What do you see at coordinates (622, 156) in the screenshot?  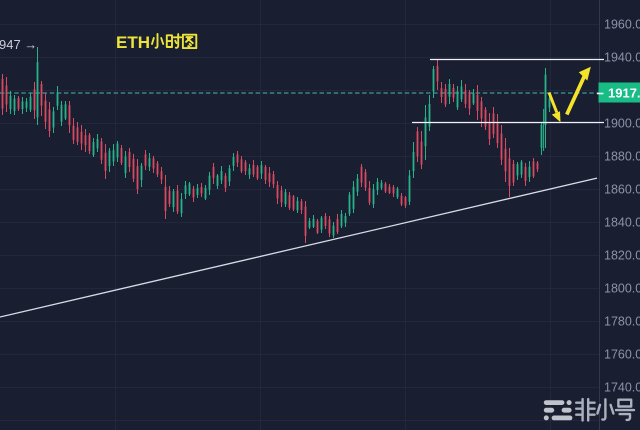 I see `svg-text: 1880.0` at bounding box center [622, 156].